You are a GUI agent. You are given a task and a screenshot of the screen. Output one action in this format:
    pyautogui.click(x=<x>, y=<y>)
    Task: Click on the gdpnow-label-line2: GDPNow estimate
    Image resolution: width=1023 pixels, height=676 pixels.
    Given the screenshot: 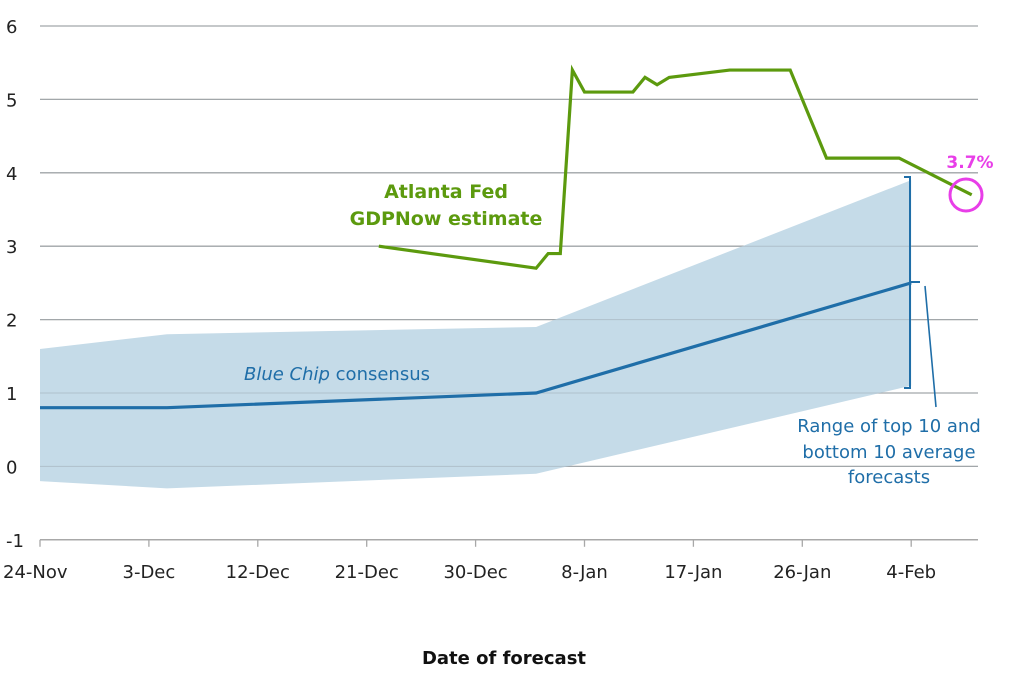 What is the action you would take?
    pyautogui.click(x=446, y=219)
    